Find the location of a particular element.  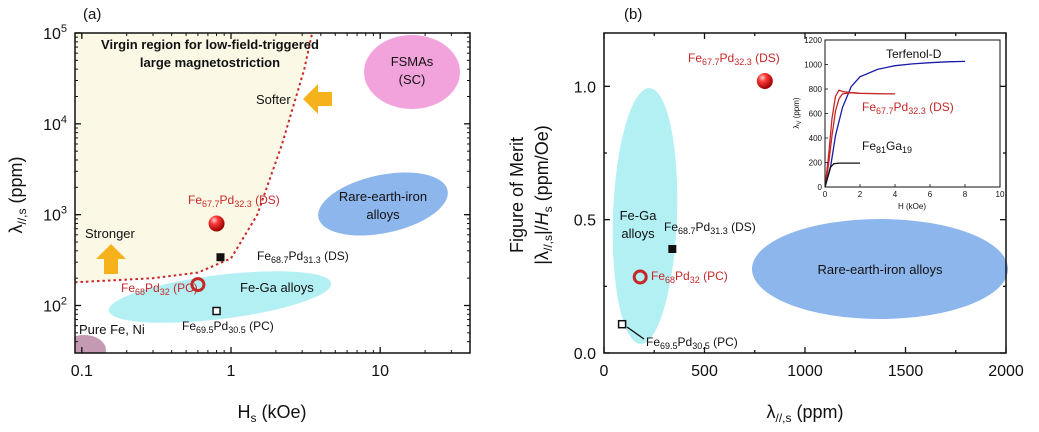

a-y-tick-label: 10³ is located at coordinates (55, 215).